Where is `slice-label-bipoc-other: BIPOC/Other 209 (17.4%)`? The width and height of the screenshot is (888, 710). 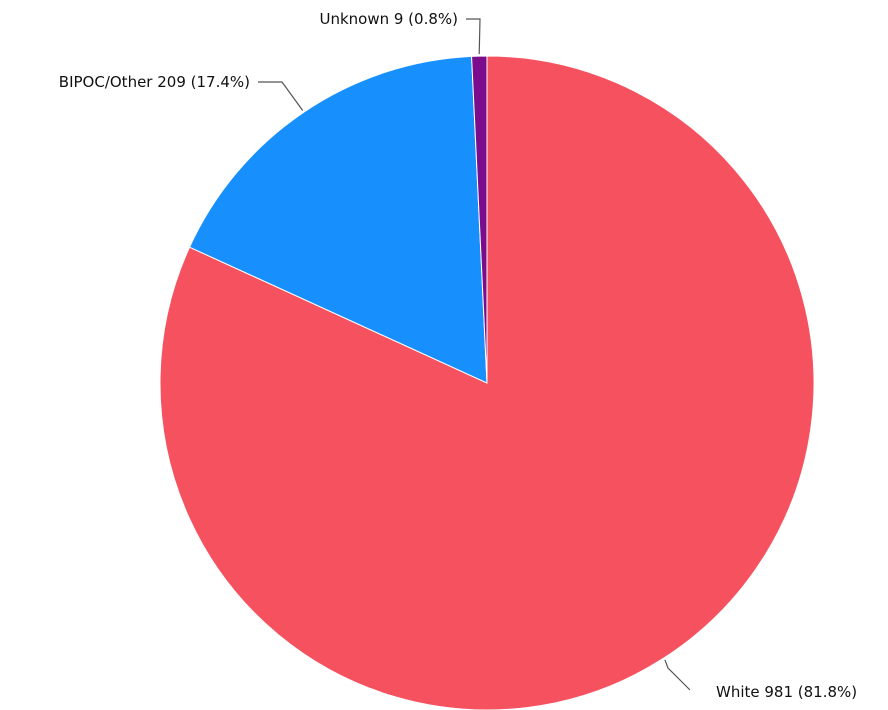
slice-label-bipoc-other: BIPOC/Other 209 (17.4%) is located at coordinates (154, 82).